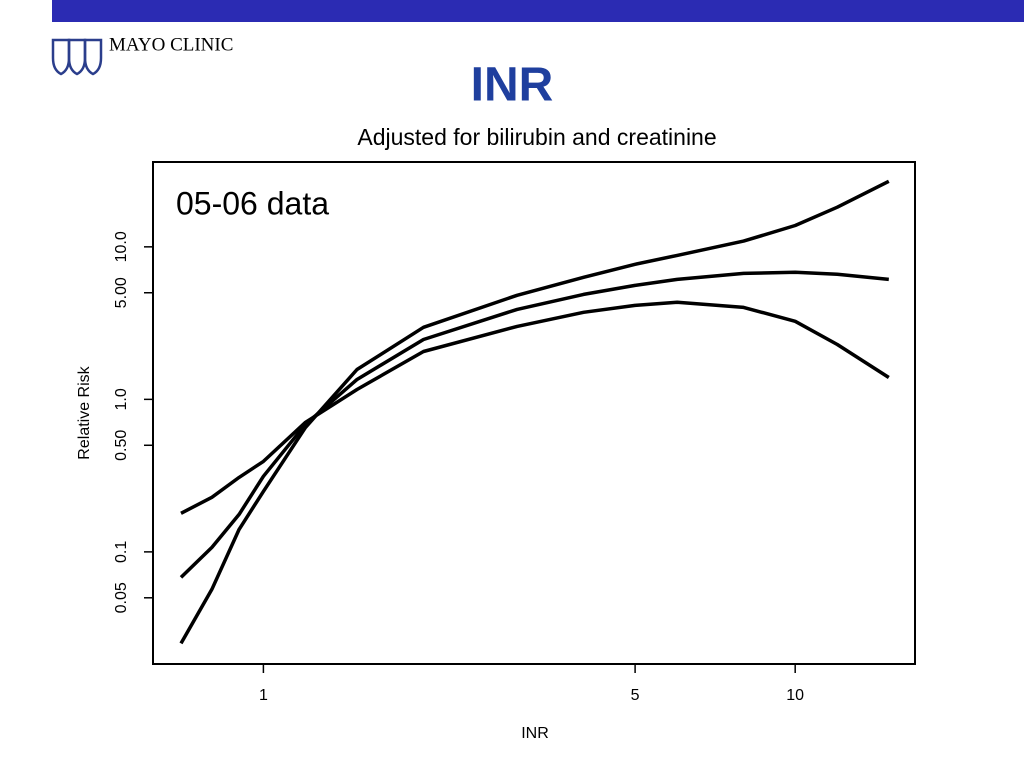 Image resolution: width=1024 pixels, height=768 pixels. I want to click on y-tick-label: 10.0, so click(121, 246).